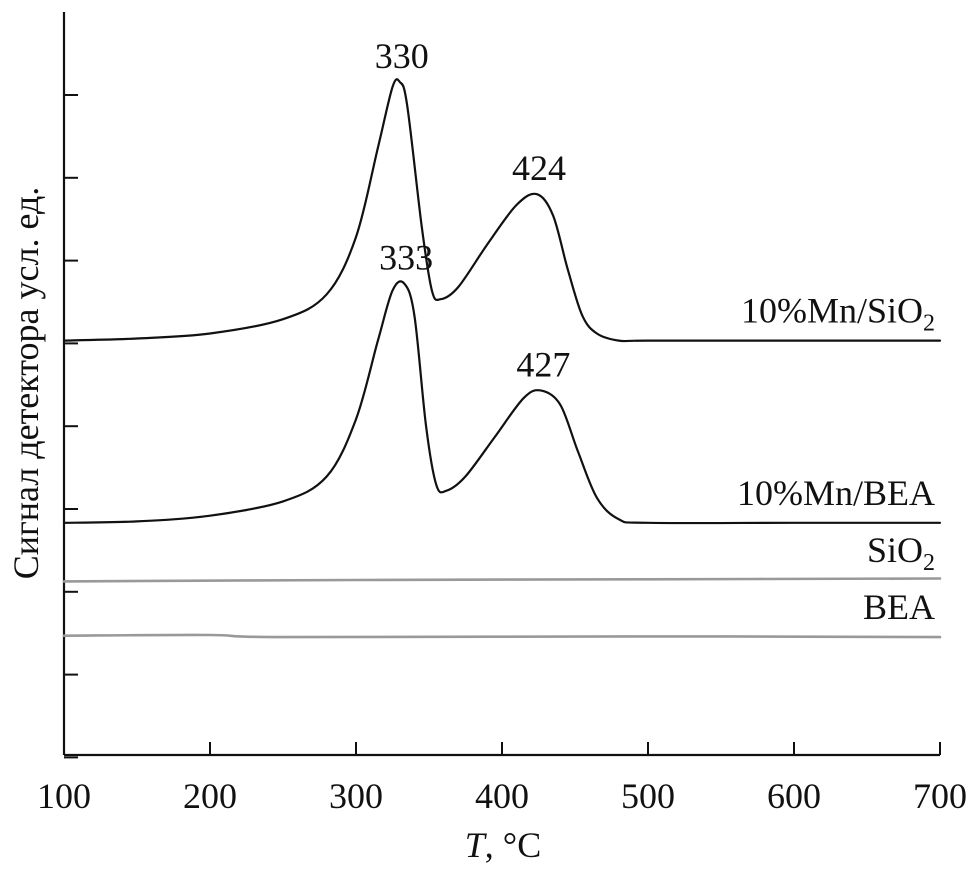 This screenshot has width=970, height=869. I want to click on x-tick-label: 300, so click(356, 796).